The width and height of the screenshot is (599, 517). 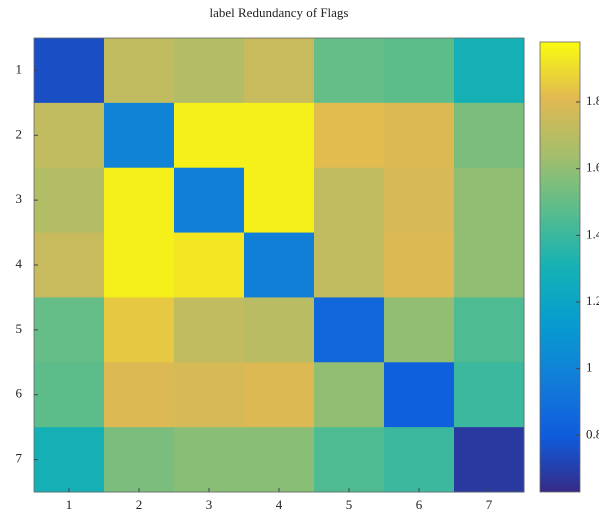 I want to click on colorbar-tick-label: 1.6, so click(x=592, y=167).